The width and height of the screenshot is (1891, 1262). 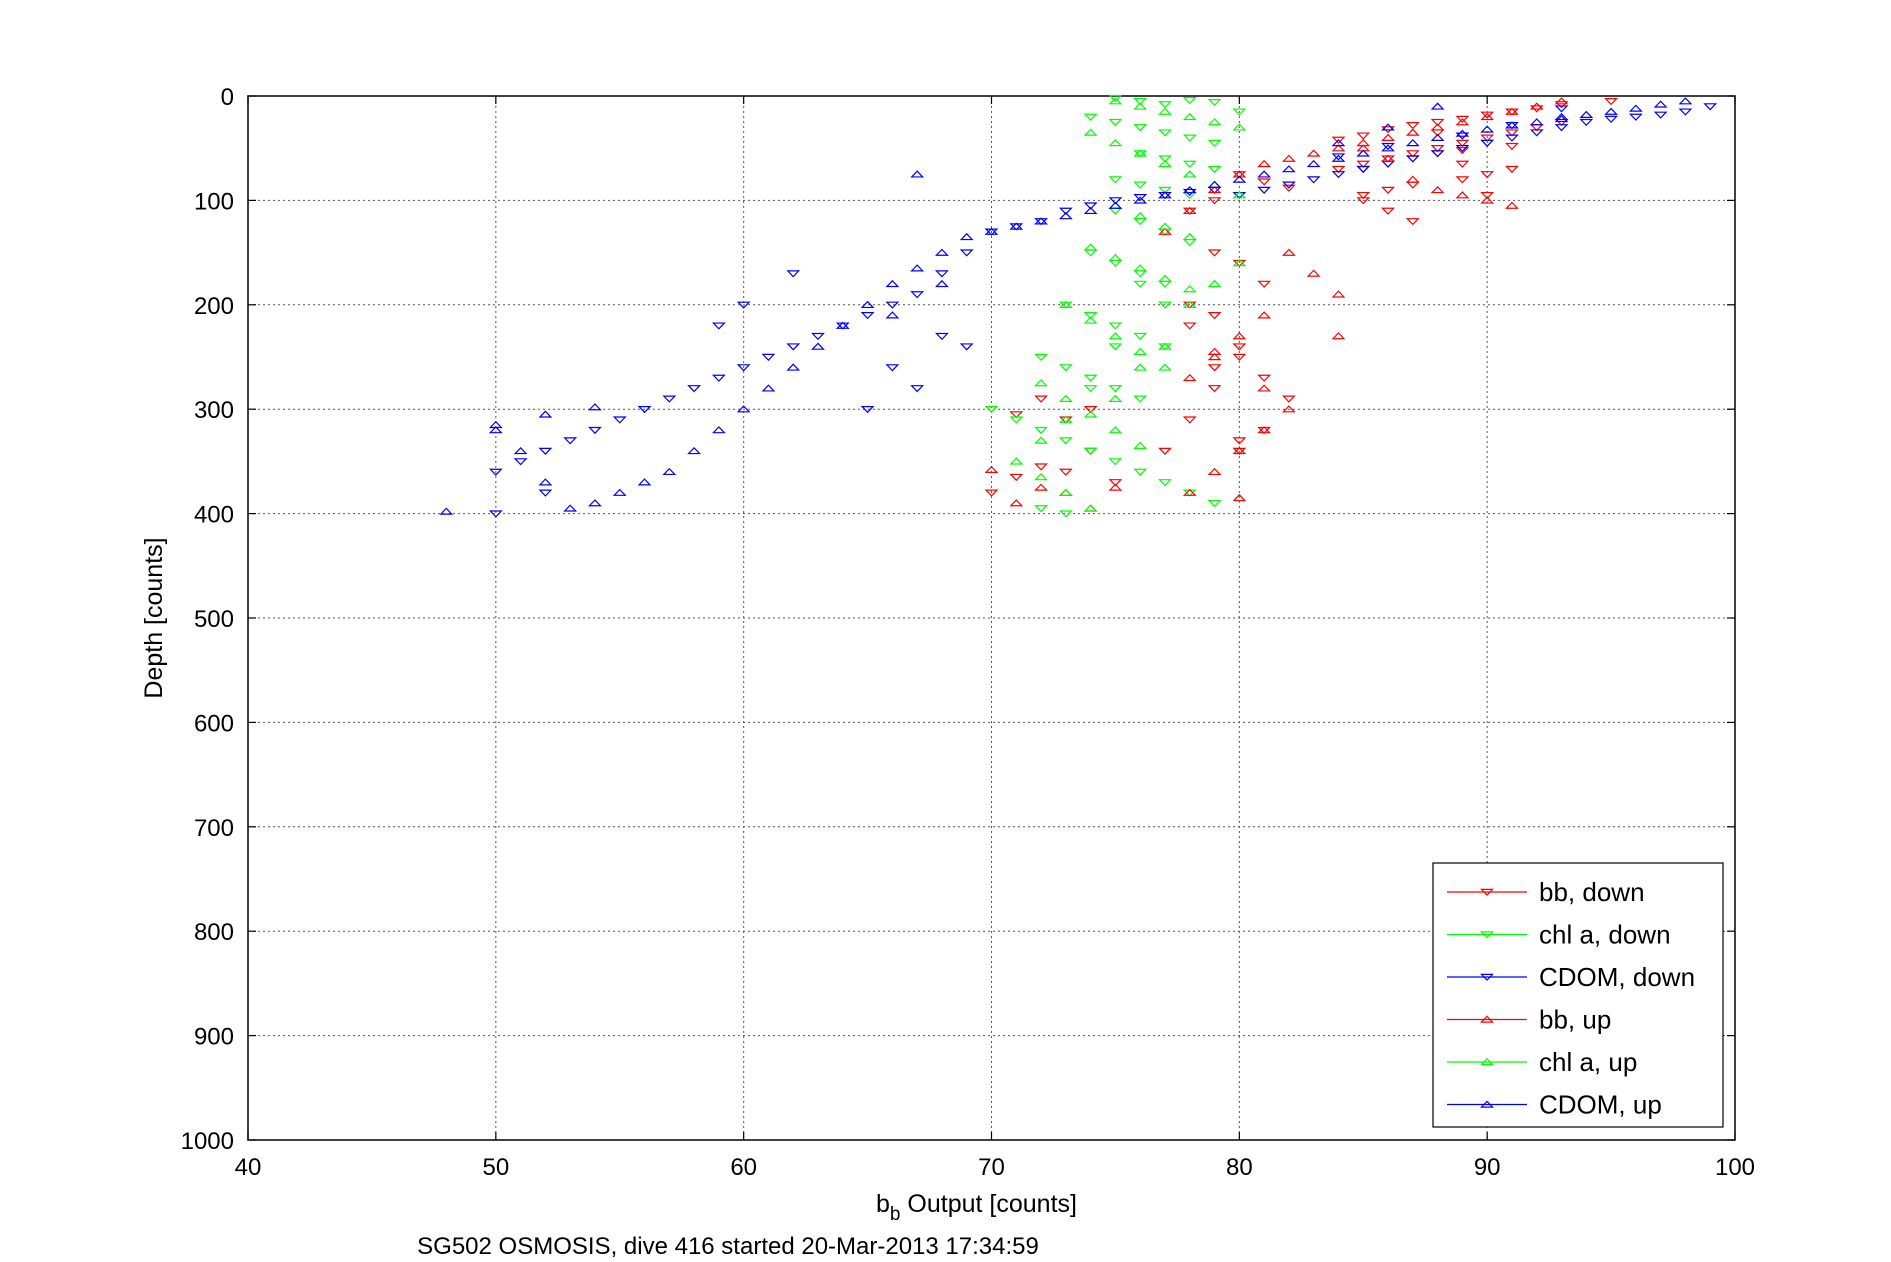 I want to click on x-tick-label: 90, so click(x=1487, y=1167).